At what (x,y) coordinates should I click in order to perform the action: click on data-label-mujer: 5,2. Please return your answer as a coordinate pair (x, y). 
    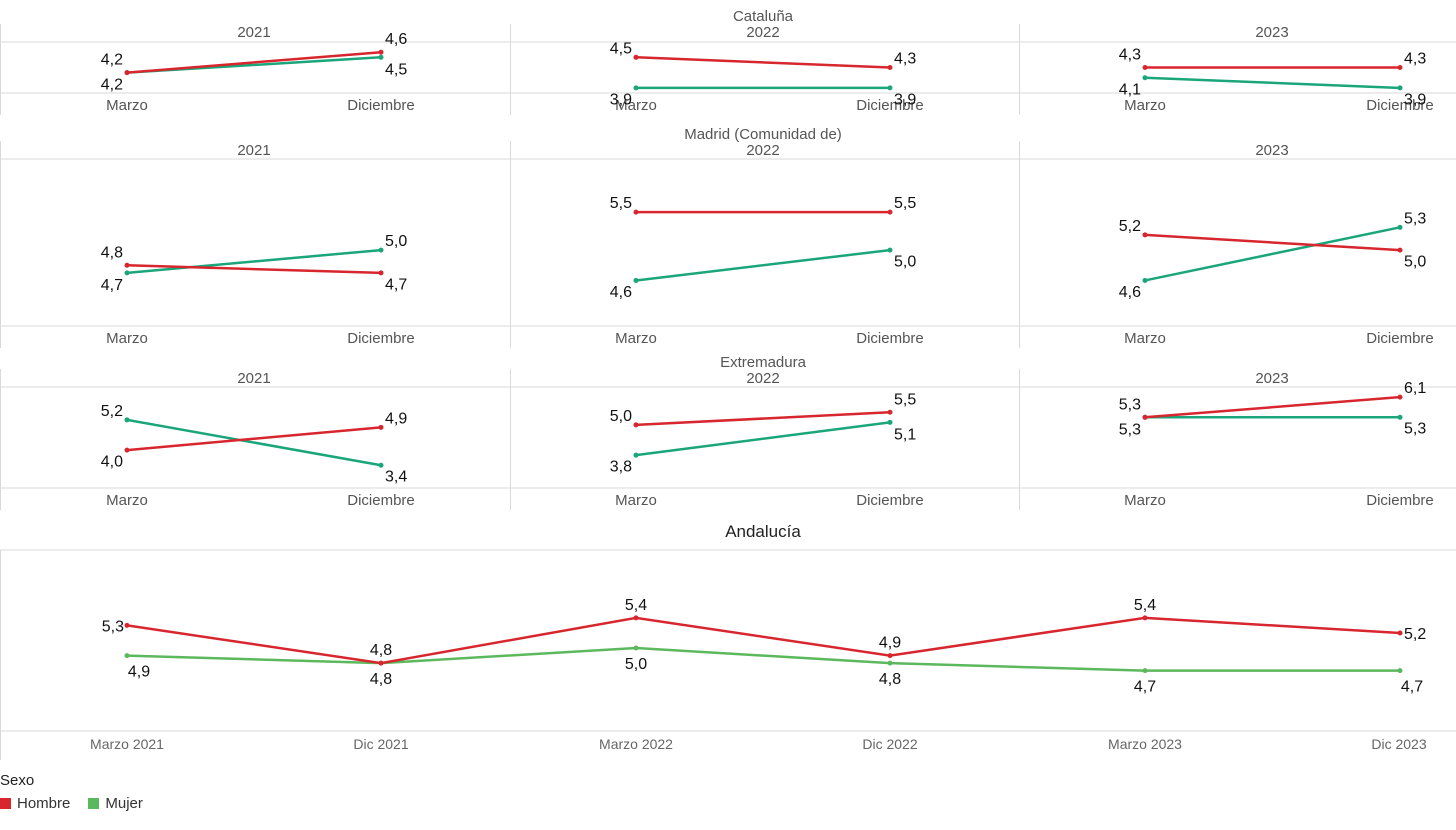
    Looking at the image, I should click on (112, 411).